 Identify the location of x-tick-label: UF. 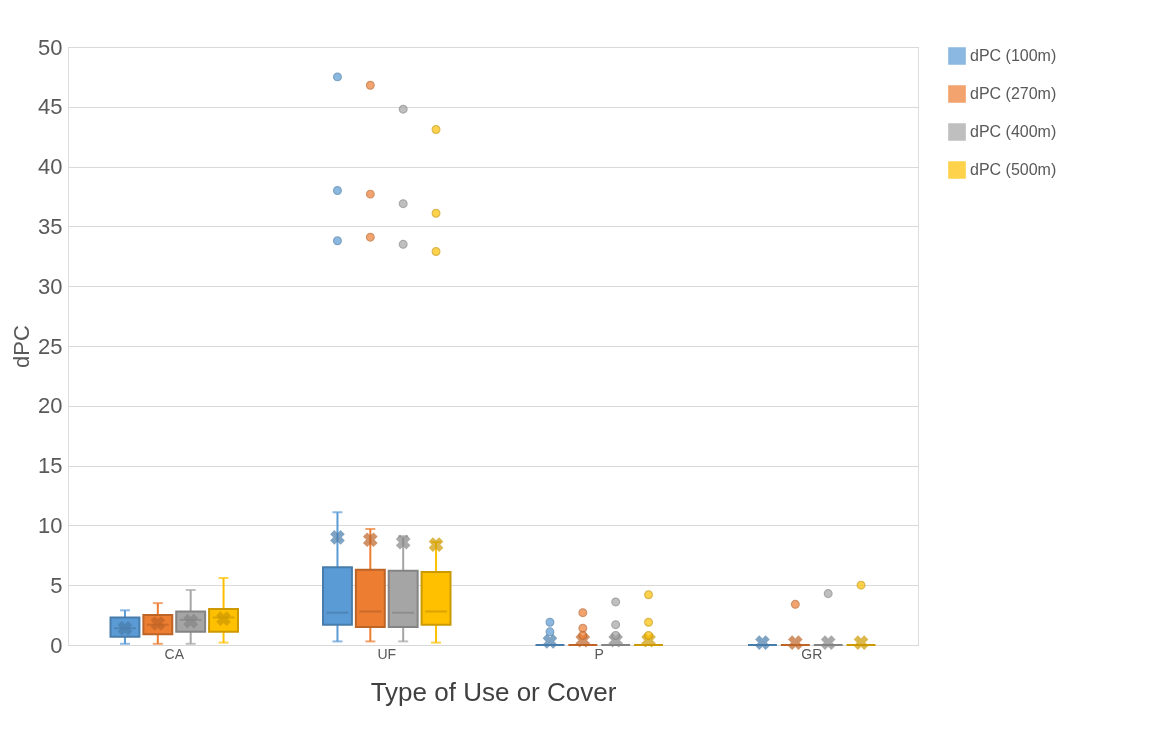
(387, 653).